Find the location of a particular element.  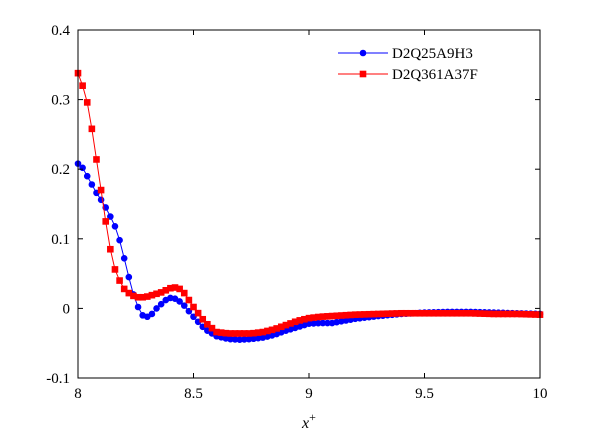

x-tick-label: 10 is located at coordinates (540, 394).